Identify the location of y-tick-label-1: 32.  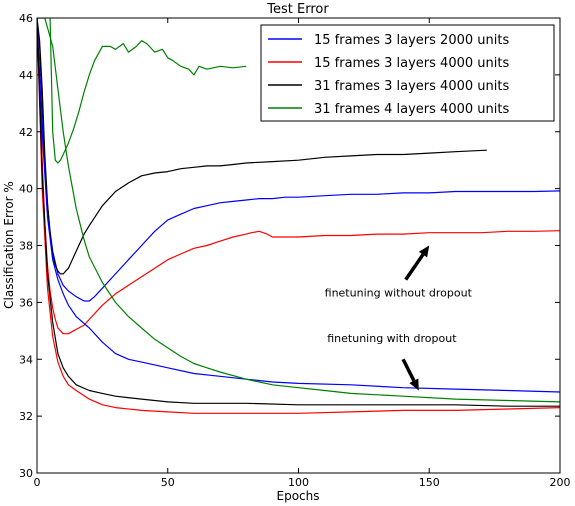
(26, 416).